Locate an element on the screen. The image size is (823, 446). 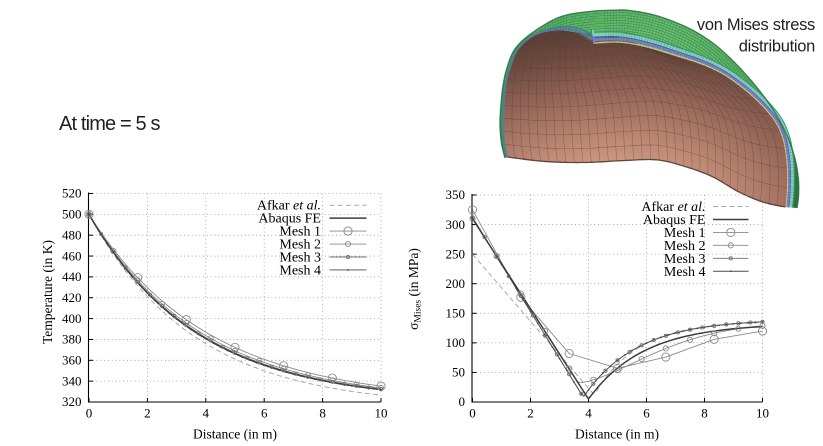
svg-text: 50 is located at coordinates (458, 372).